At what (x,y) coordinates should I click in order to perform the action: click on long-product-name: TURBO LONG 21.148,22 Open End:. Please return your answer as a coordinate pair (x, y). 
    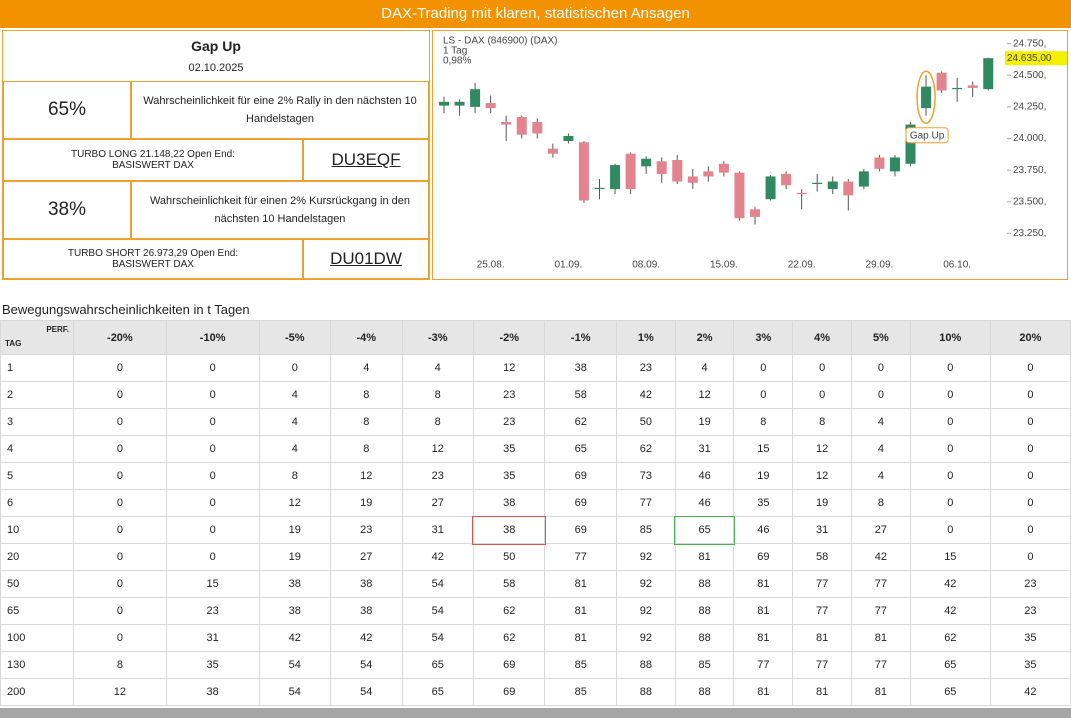
    Looking at the image, I should click on (153, 154).